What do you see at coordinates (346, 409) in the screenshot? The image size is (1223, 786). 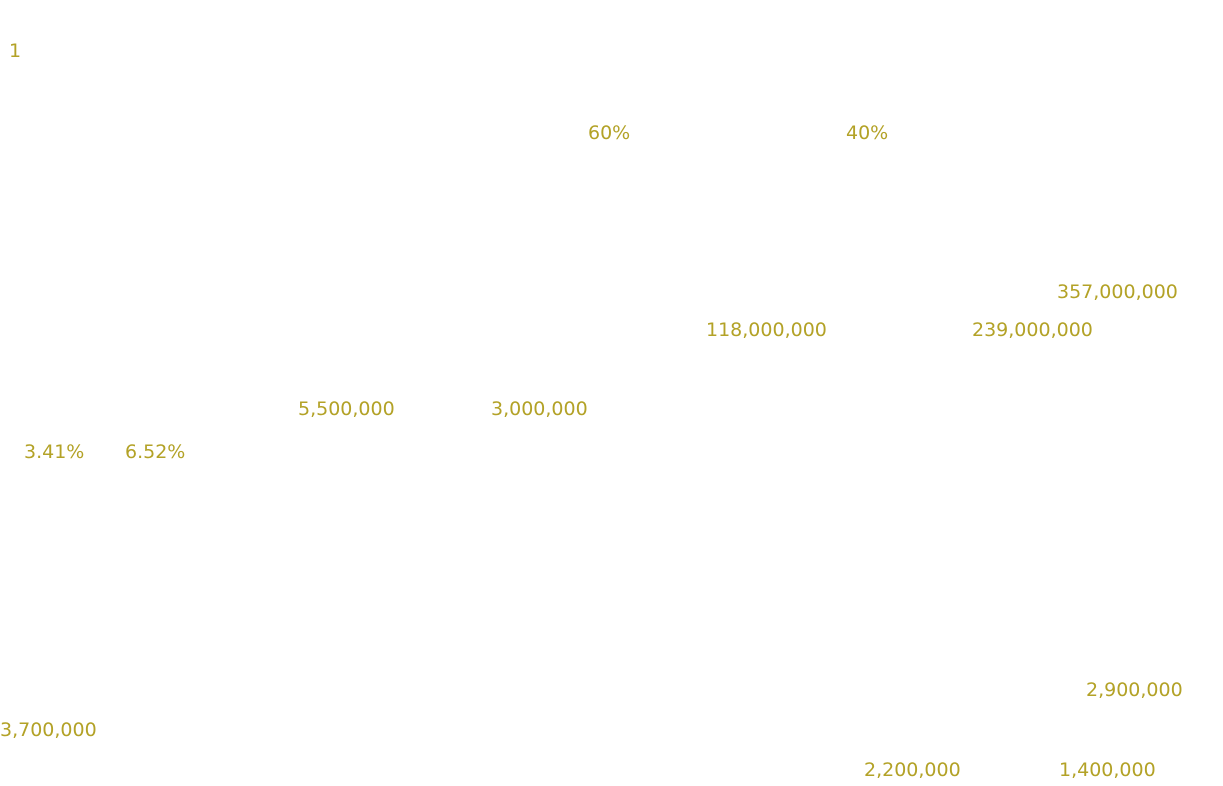 I see `mid-value-label-a: 5,500,000` at bounding box center [346, 409].